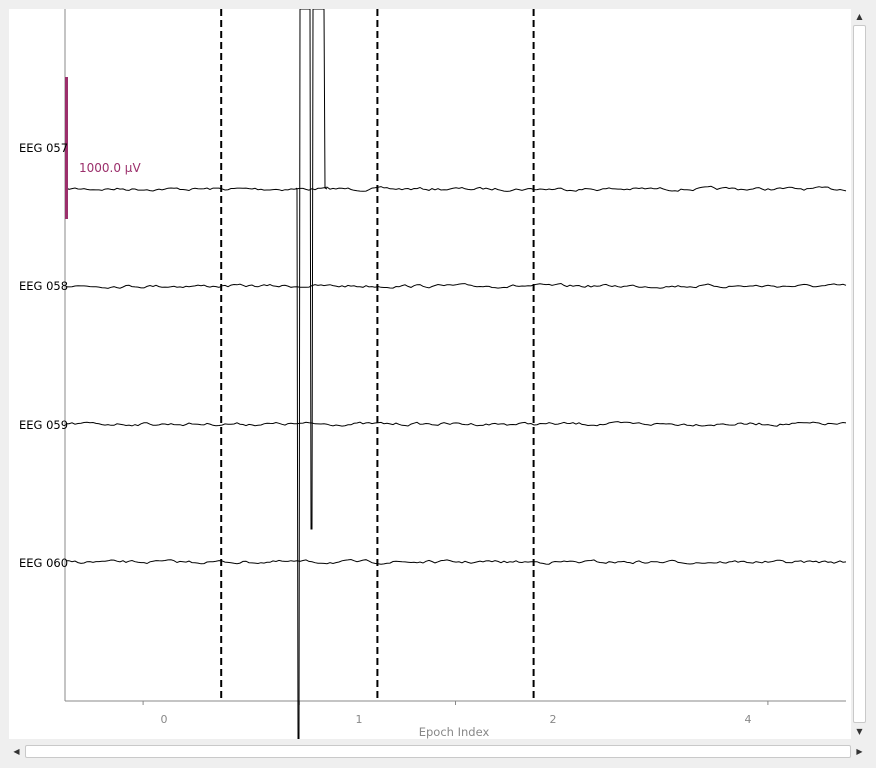 The image size is (876, 768). I want to click on scale-bar-rect, so click(66, 148).